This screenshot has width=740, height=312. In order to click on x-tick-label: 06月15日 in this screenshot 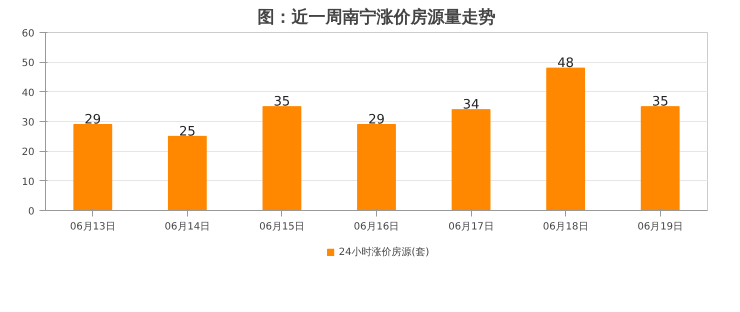, I will do `click(282, 227)`.